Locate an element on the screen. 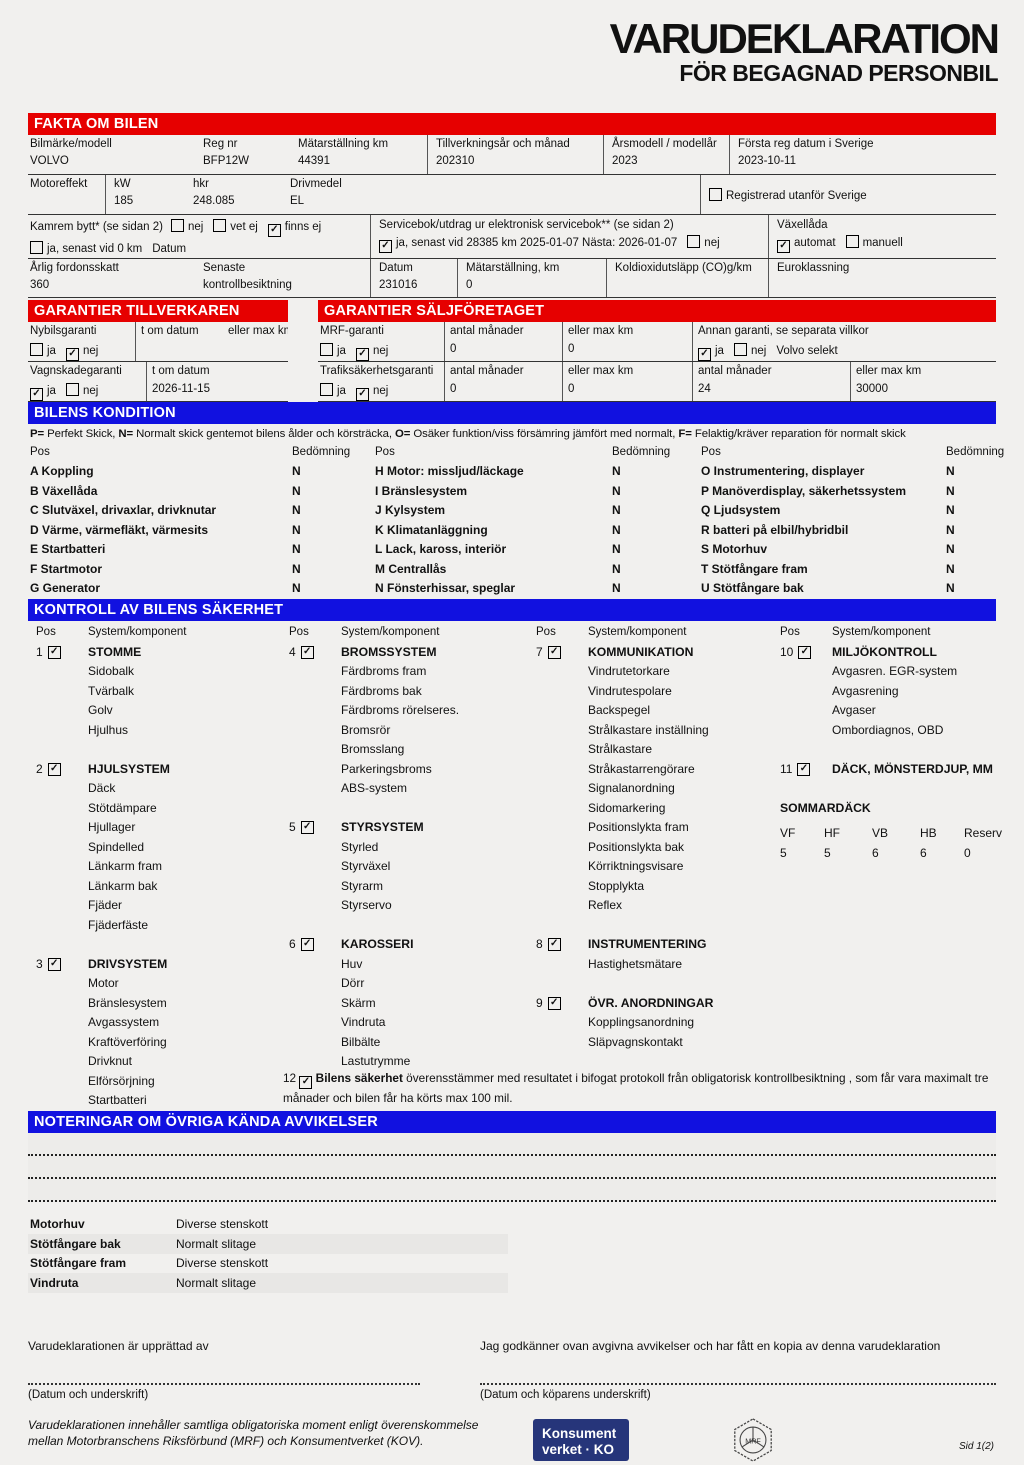 This screenshot has width=1024, height=1465. checkbox-option: ✓ nej is located at coordinates (371, 353).